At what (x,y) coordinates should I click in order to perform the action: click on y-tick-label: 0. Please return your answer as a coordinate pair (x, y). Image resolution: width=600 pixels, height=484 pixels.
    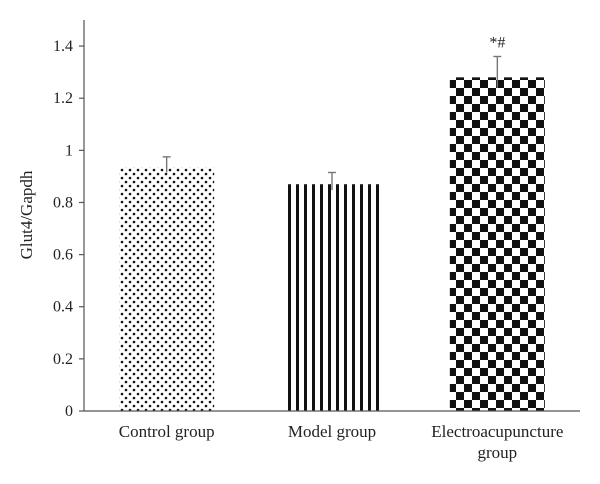
    Looking at the image, I should click on (69, 411).